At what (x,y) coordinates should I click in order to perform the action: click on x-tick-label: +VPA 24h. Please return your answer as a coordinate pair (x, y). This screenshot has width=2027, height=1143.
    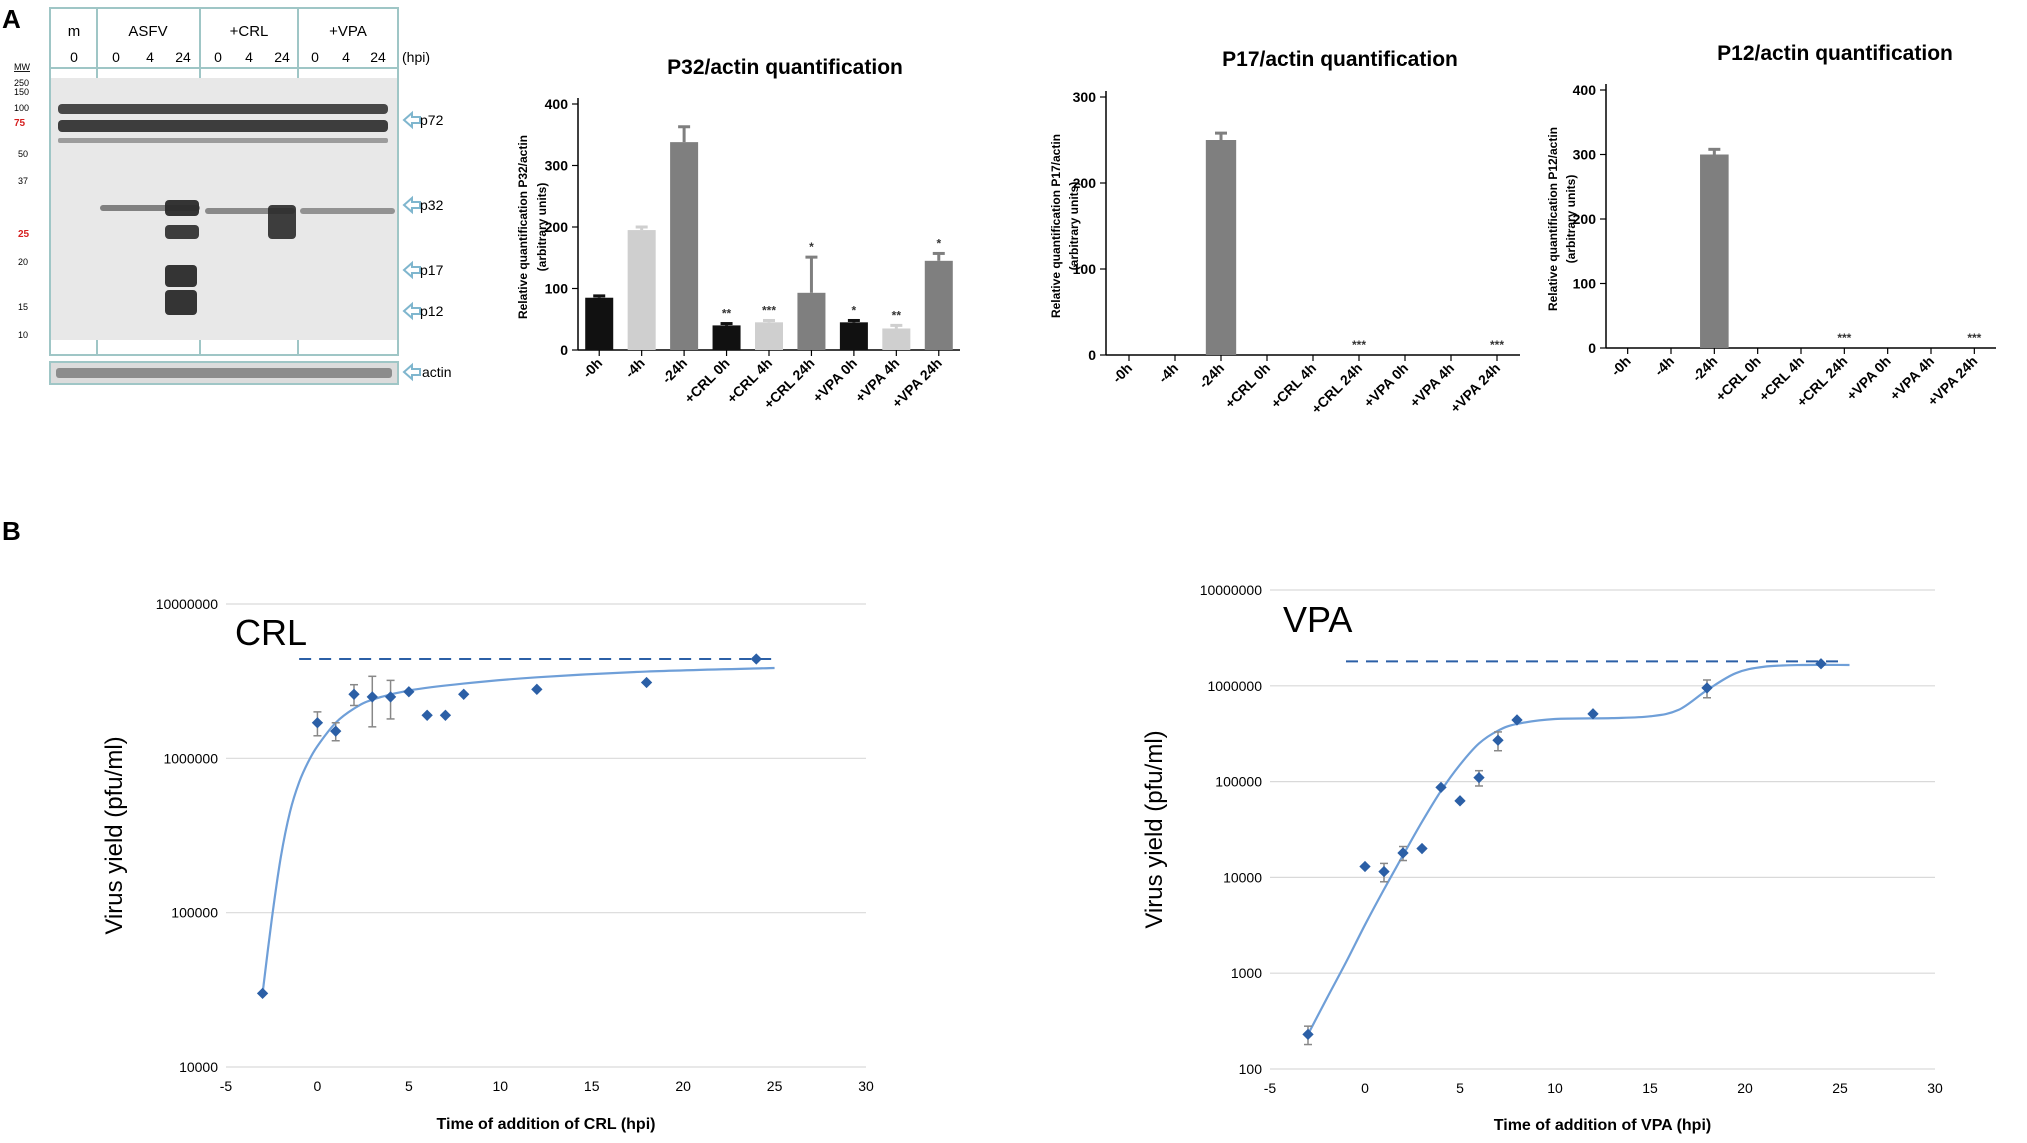
    Looking at the image, I should click on (1475, 388).